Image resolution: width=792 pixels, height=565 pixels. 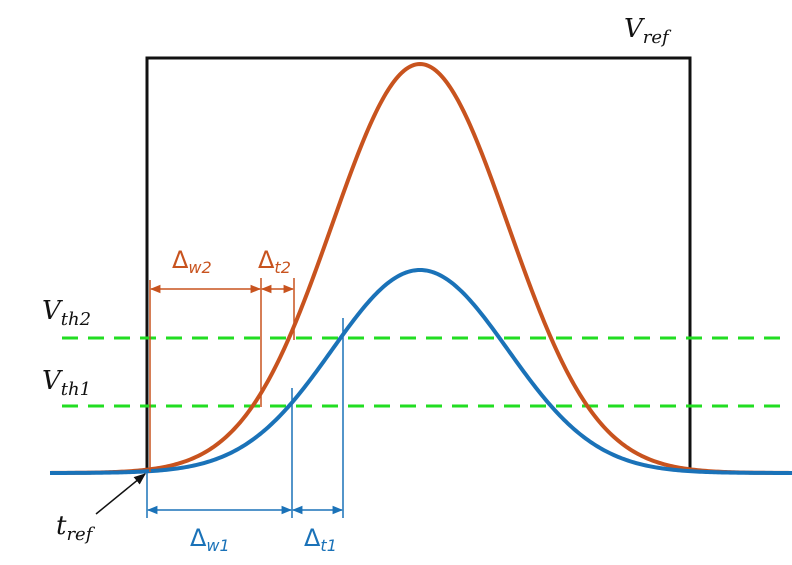 What do you see at coordinates (274, 261) in the screenshot?
I see `delta-t2-label: Δt2` at bounding box center [274, 261].